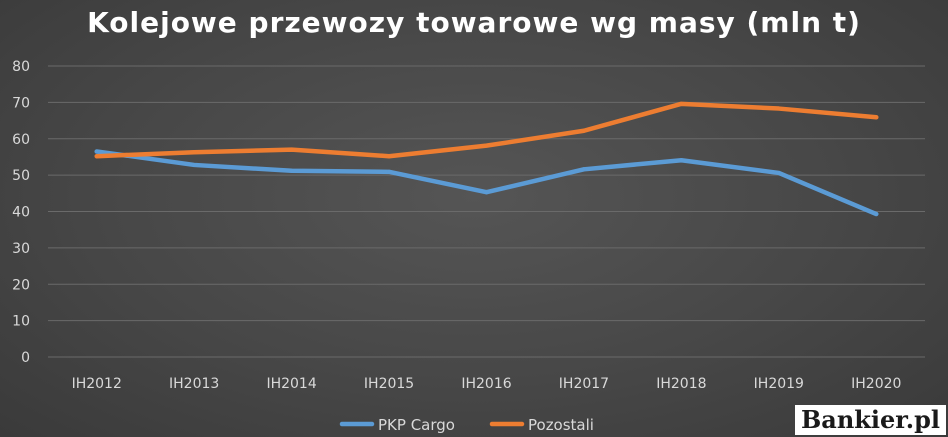 The image size is (948, 437). Describe the element at coordinates (21, 67) in the screenshot. I see `y-tick-label: 80` at that location.